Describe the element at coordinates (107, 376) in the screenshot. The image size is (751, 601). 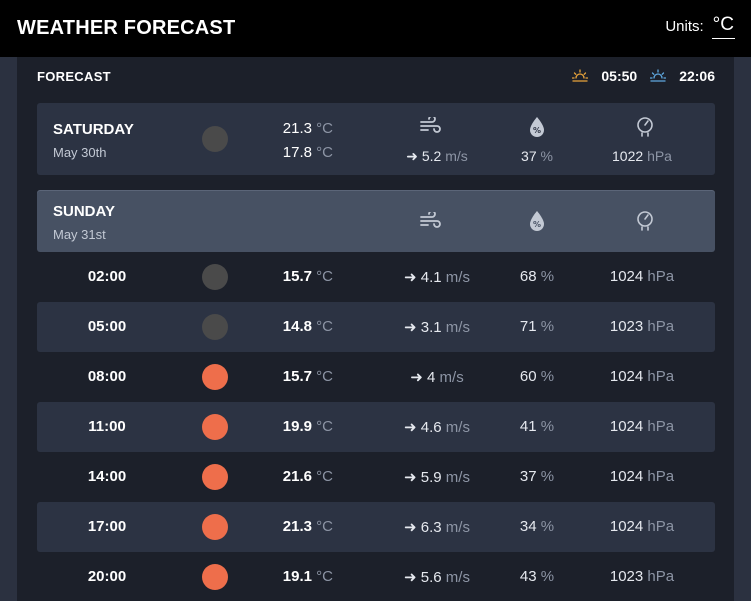
I see `hour-time: 08:00` at that location.